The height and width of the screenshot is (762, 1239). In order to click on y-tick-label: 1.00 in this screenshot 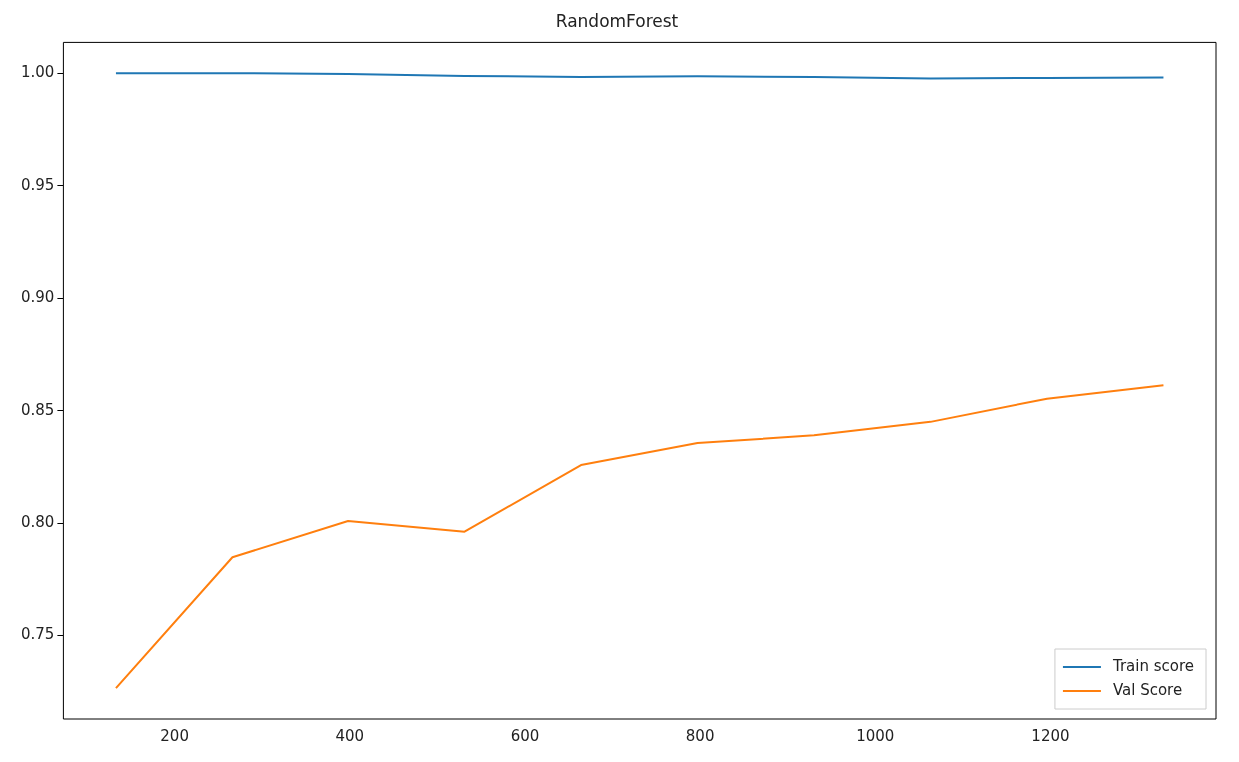, I will do `click(37, 72)`.